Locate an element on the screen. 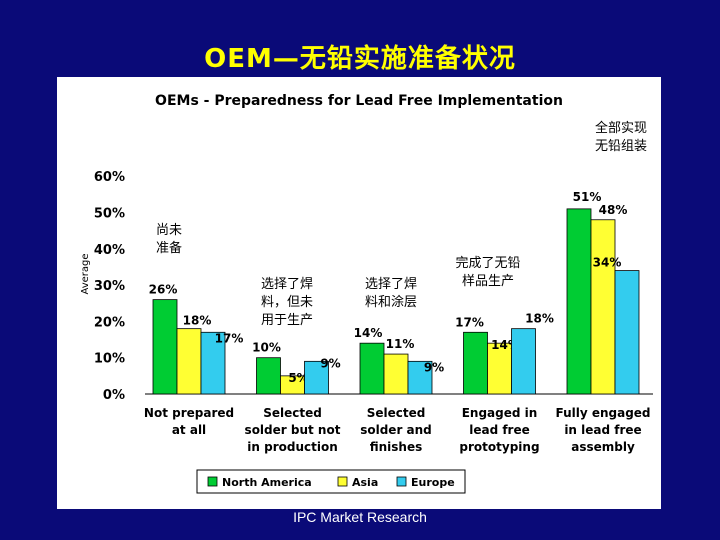 This screenshot has width=720, height=540. data-label: 26% is located at coordinates (163, 290).